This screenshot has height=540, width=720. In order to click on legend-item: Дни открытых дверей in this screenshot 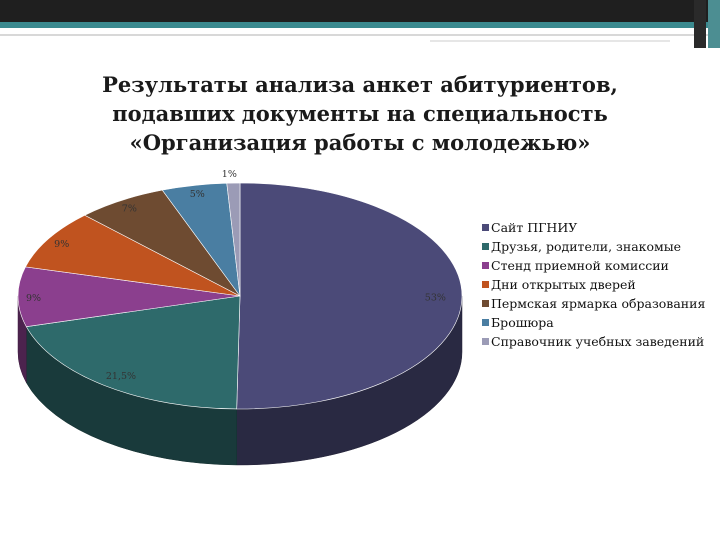, I will do `click(593, 284)`.